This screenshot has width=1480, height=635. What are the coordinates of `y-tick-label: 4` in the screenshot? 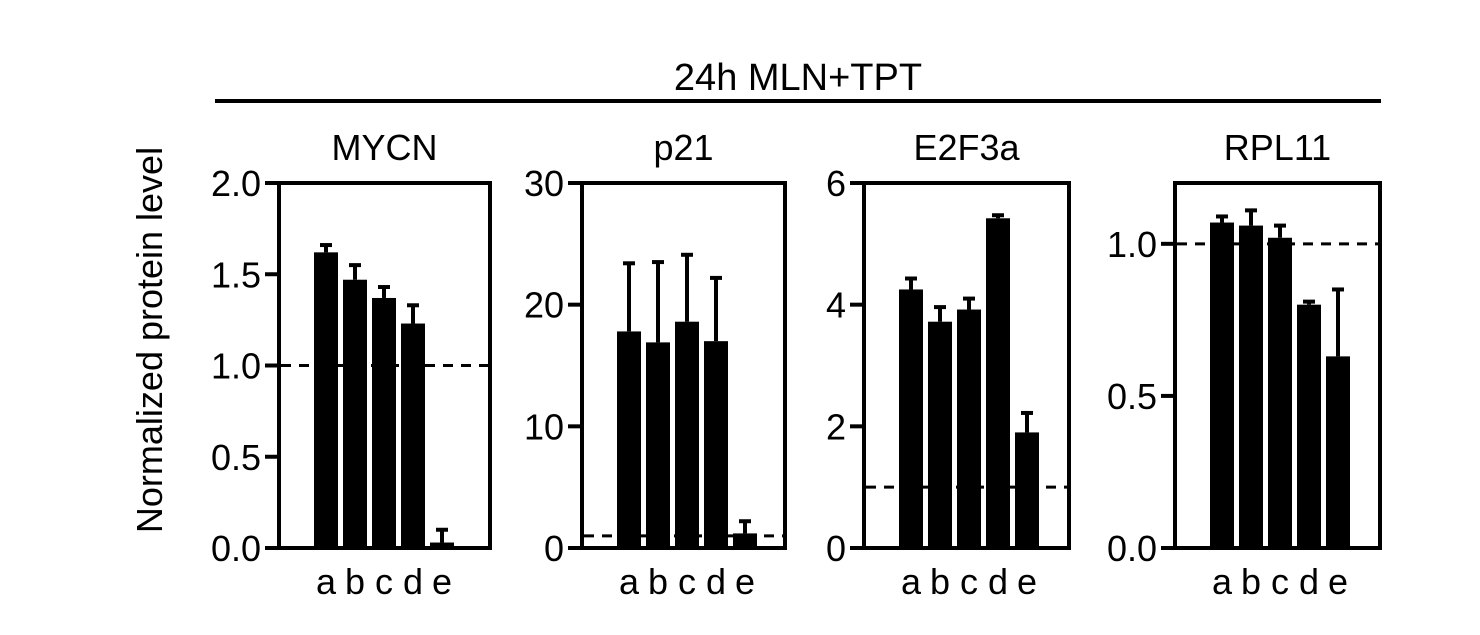 It's located at (836, 305).